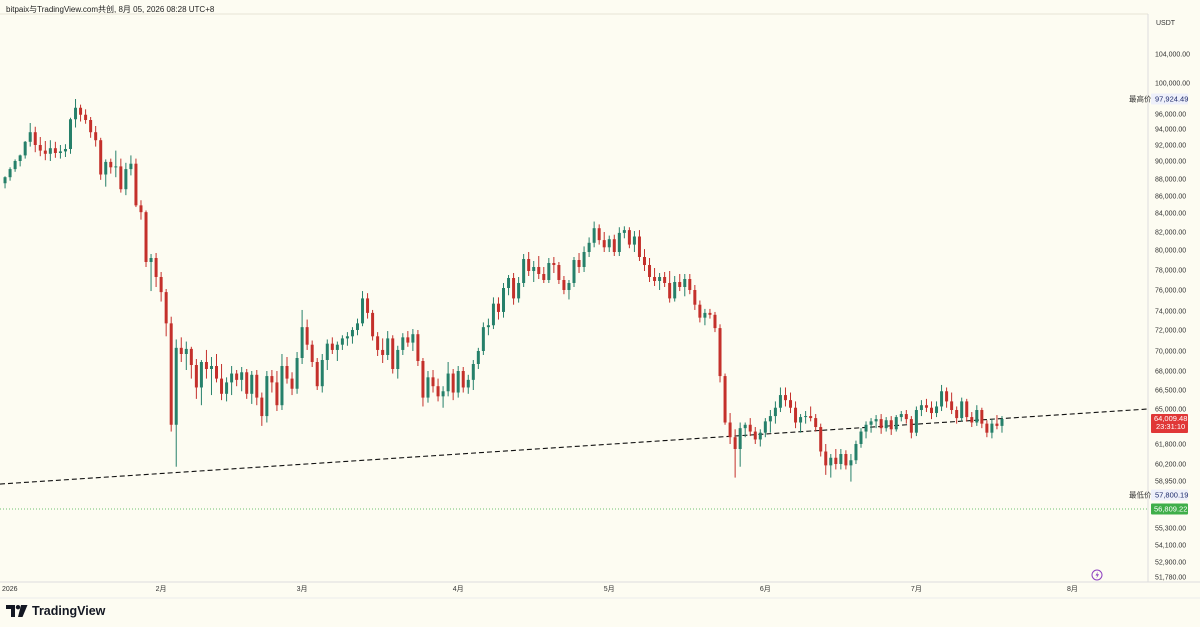  Describe the element at coordinates (765, 589) in the screenshot. I see `time-tick-label: 6月` at that location.